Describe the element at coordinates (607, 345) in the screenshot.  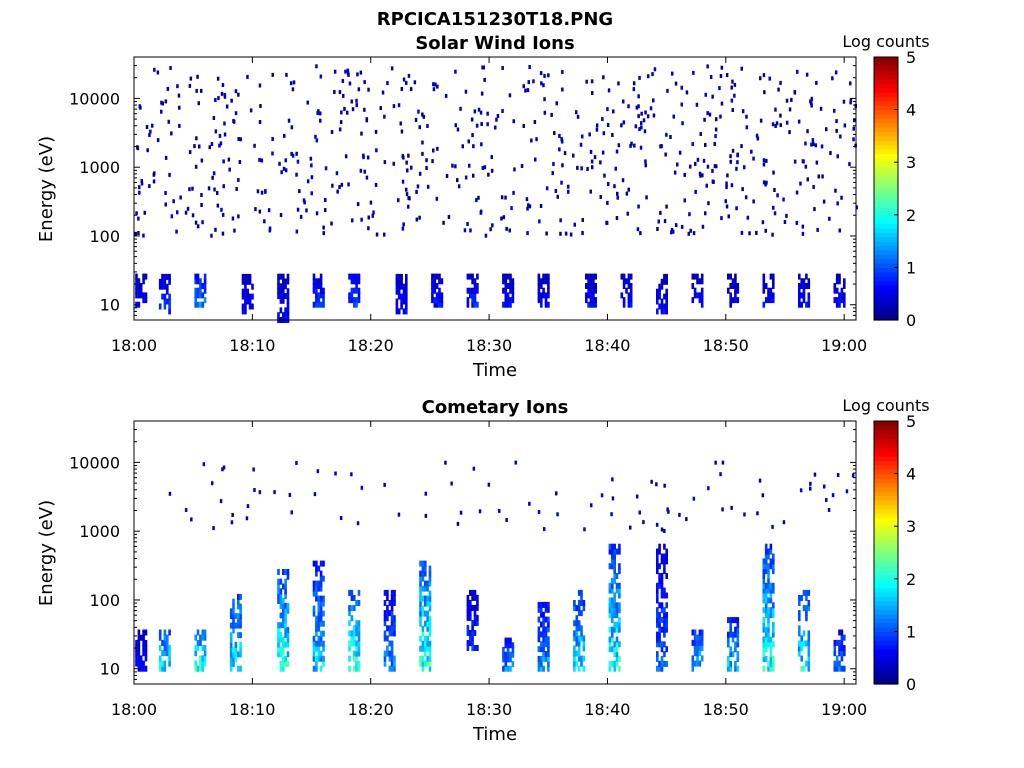
I see `x-tick-label: 18:40` at that location.